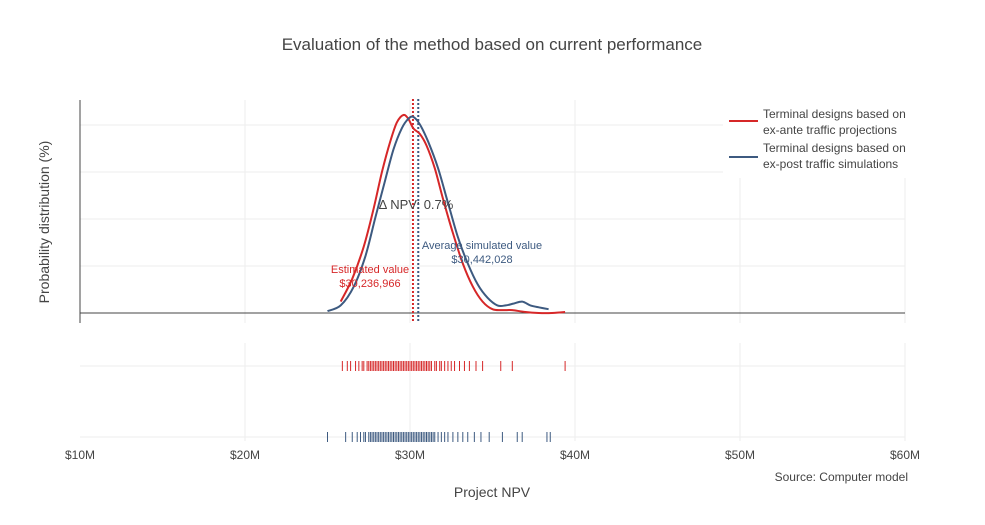 The width and height of the screenshot is (985, 525). I want to click on legend-label-ex-post-line2: ex-post traffic simulations, so click(830, 164).